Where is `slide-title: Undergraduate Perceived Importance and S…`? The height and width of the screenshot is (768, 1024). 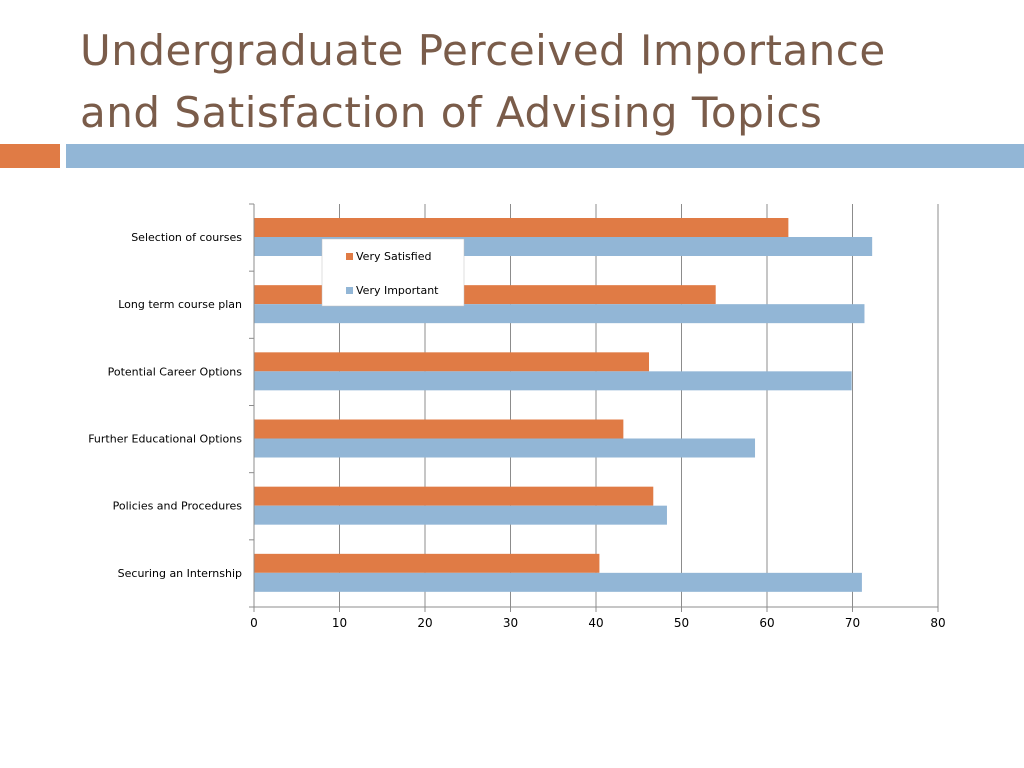
slide-title: Undergraduate Perceived Importance and S… is located at coordinates (483, 81).